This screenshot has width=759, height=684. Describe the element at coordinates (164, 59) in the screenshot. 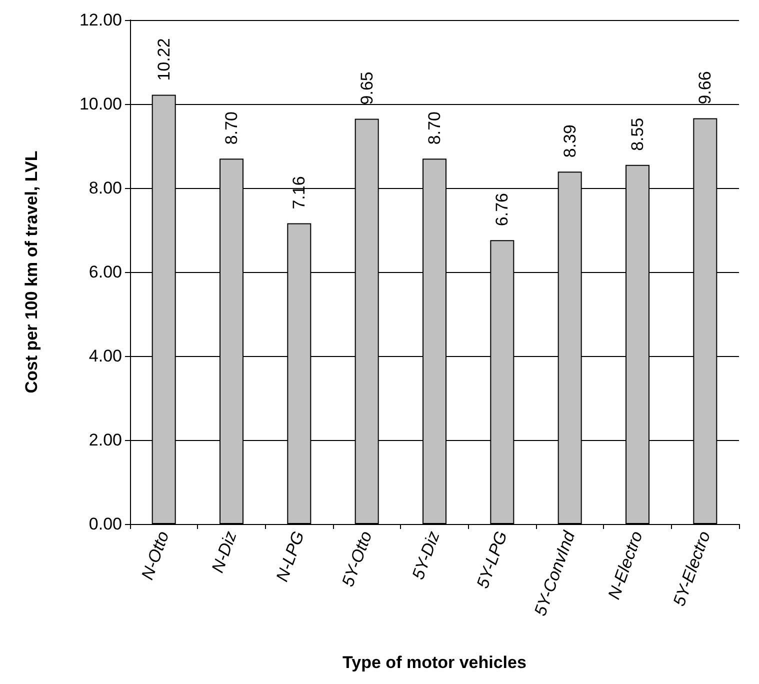

I see `data-label: 10.22` at that location.